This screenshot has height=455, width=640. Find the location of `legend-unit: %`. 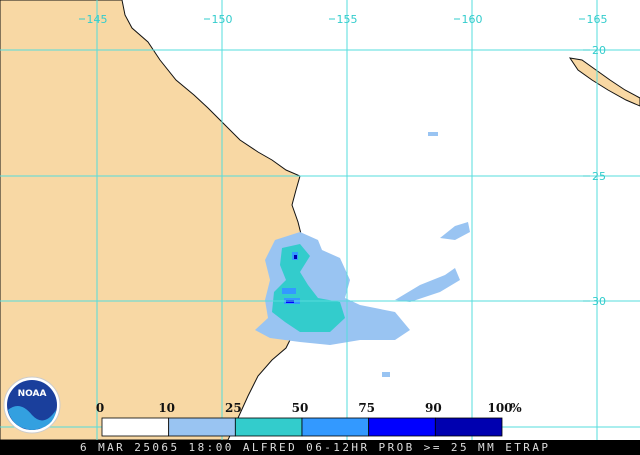

legend-unit: % is located at coordinates (516, 408).